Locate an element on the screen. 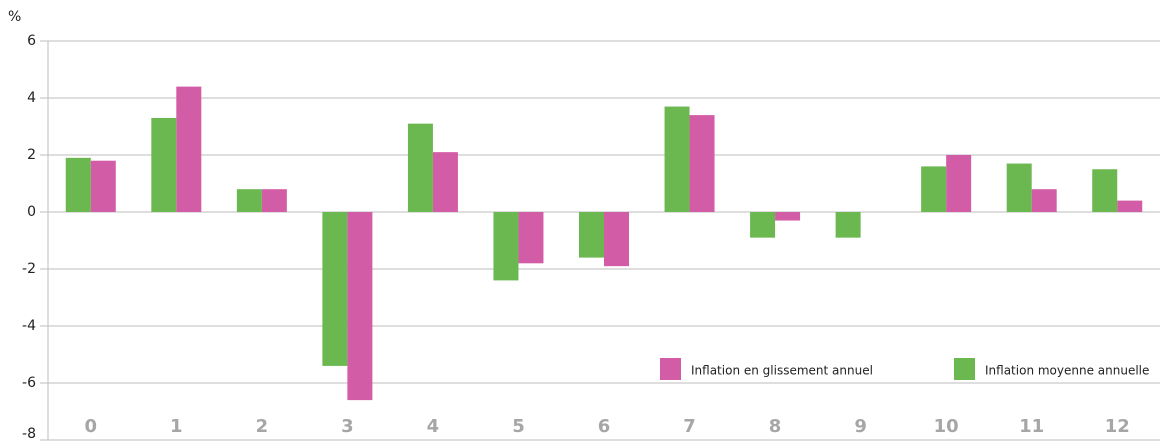 The width and height of the screenshot is (1170, 441). x-tick-label: 5 is located at coordinates (518, 426).